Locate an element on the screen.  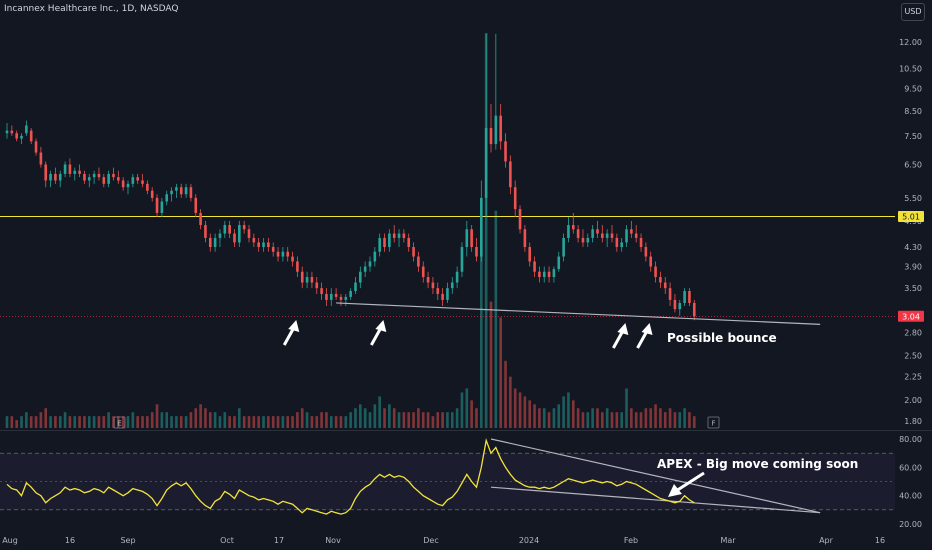
time-tick-label: Sep is located at coordinates (127, 540).